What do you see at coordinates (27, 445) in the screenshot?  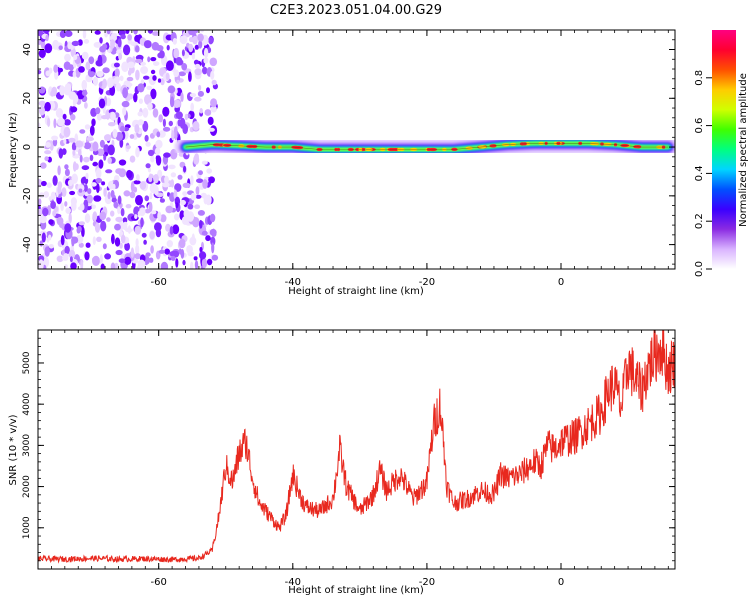 I see `y-tick-label: 3000` at bounding box center [27, 445].